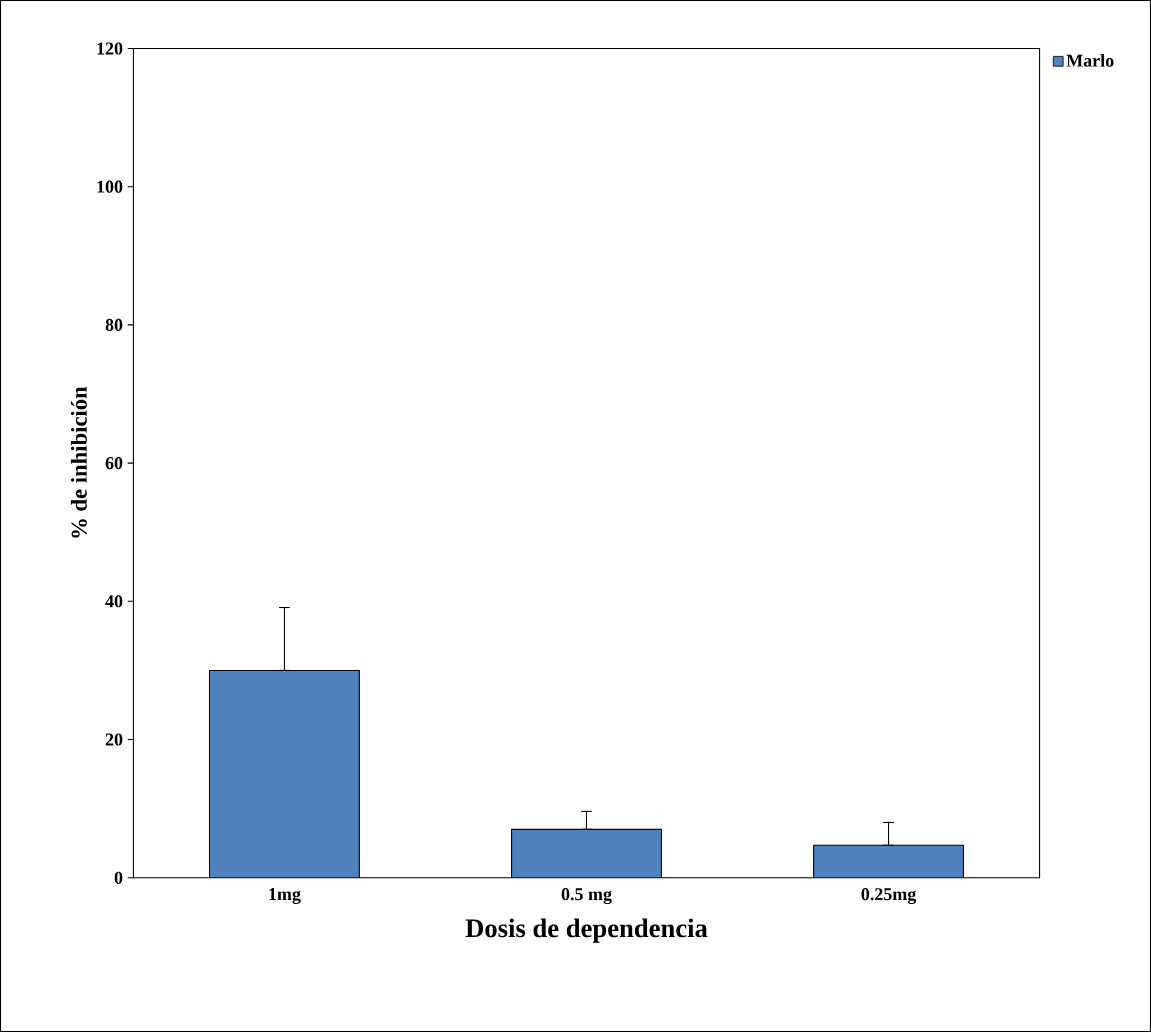 This screenshot has width=1151, height=1032. I want to click on y-tick-label: 60, so click(114, 463).